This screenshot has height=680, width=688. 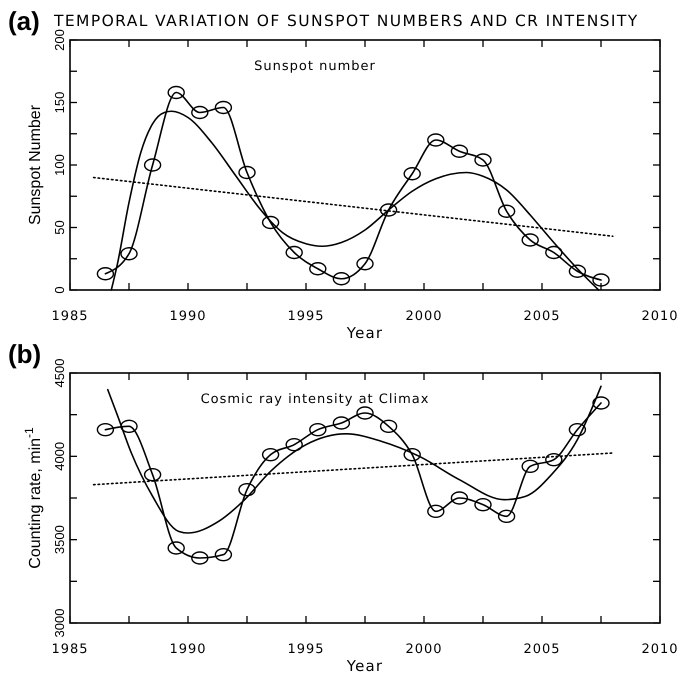 What do you see at coordinates (59, 290) in the screenshot?
I see `y-tick-label: 0` at bounding box center [59, 290].